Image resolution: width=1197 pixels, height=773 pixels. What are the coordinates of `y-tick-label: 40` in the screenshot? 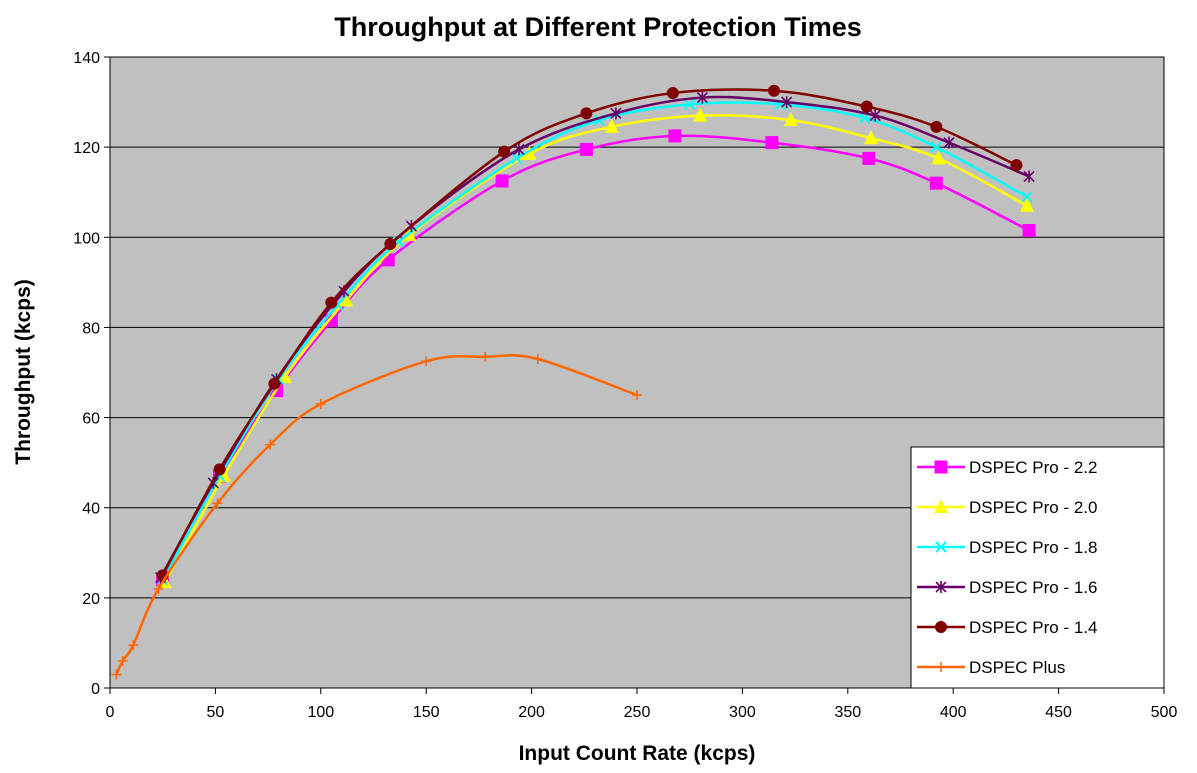 It's located at (91, 509).